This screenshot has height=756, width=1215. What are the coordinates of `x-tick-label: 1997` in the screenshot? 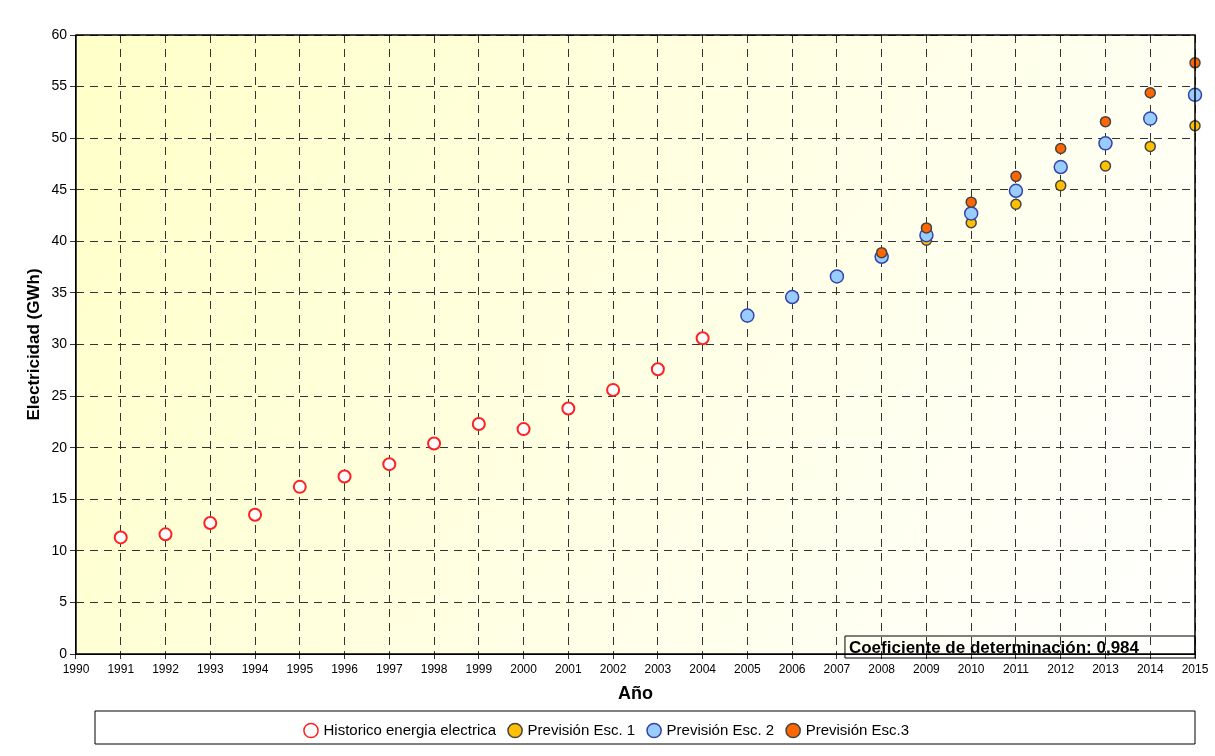 It's located at (389, 668).